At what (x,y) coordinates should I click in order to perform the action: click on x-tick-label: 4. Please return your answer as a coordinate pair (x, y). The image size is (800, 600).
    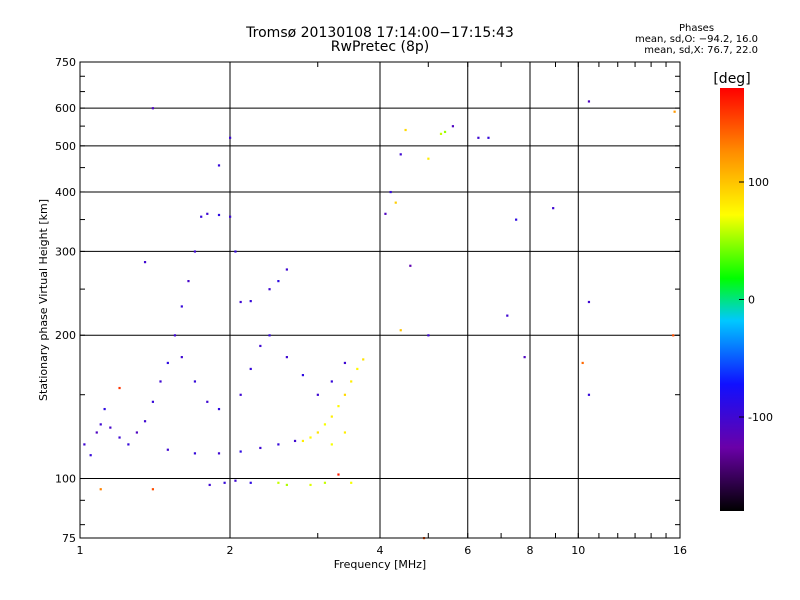
    Looking at the image, I should click on (380, 550).